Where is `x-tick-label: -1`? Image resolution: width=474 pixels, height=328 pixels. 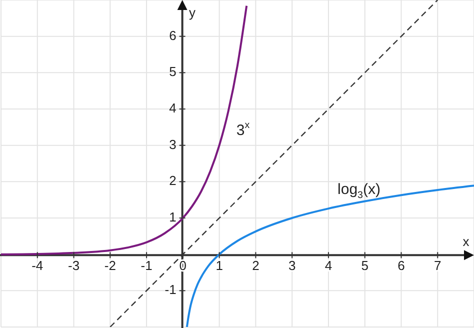
x-tick-label: -1 is located at coordinates (146, 266).